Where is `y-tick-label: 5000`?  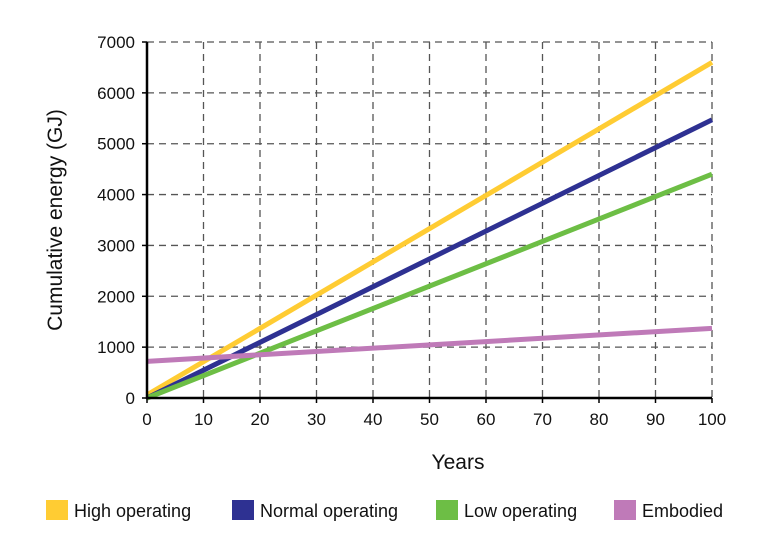
y-tick-label: 5000 is located at coordinates (116, 144).